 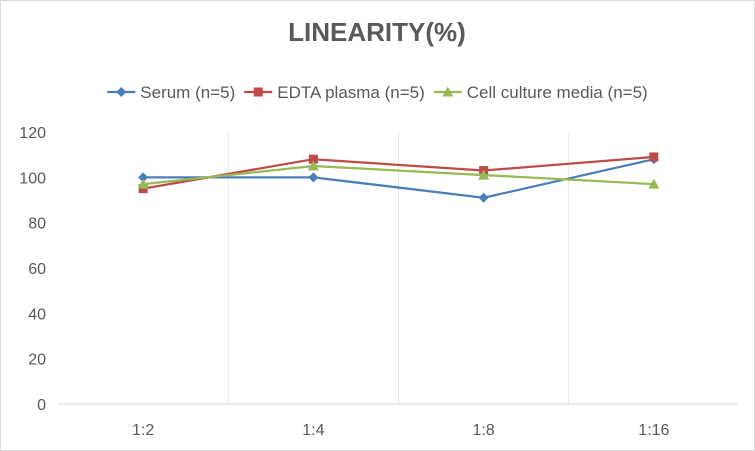 What do you see at coordinates (401, 430) in the screenshot?
I see `x-axis-ticks: 1:2 1:4 1:8 1:16` at bounding box center [401, 430].